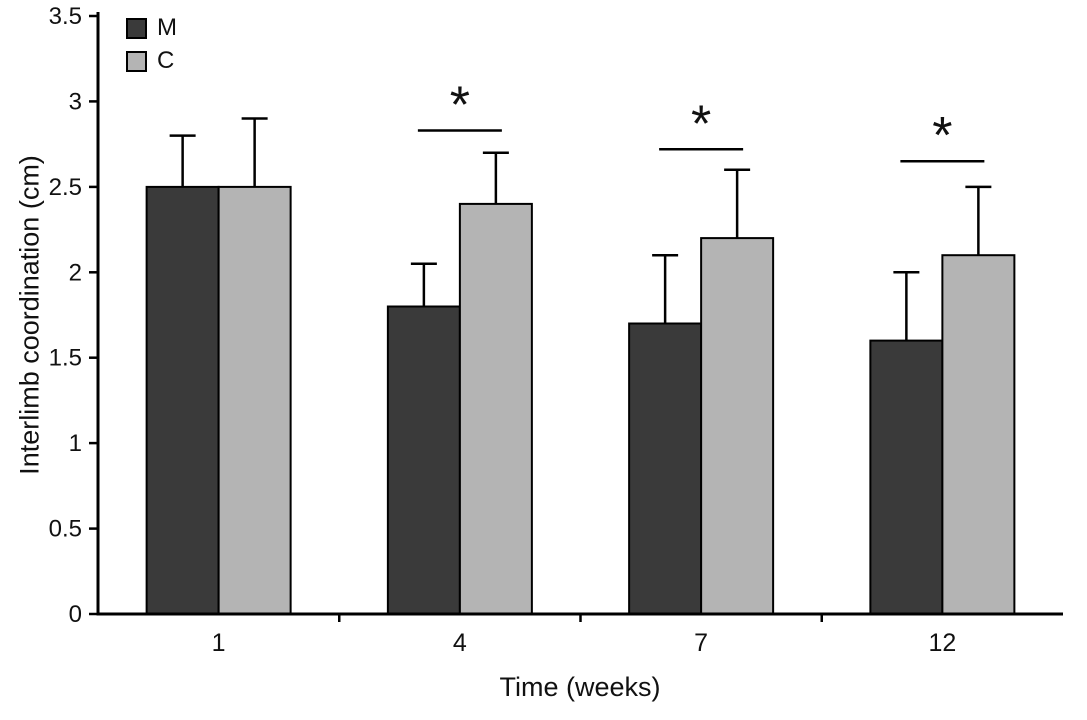 The width and height of the screenshot is (1087, 720). What do you see at coordinates (136, 61) in the screenshot?
I see `legend-swatch-c-icon` at bounding box center [136, 61].